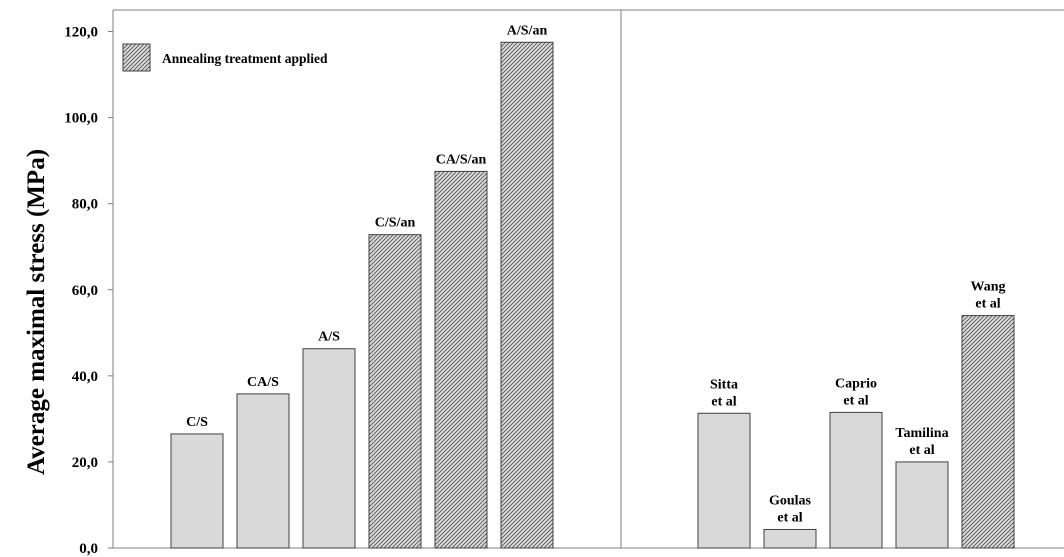  Describe the element at coordinates (85, 463) in the screenshot. I see `y-tick-label: 20,0` at that location.